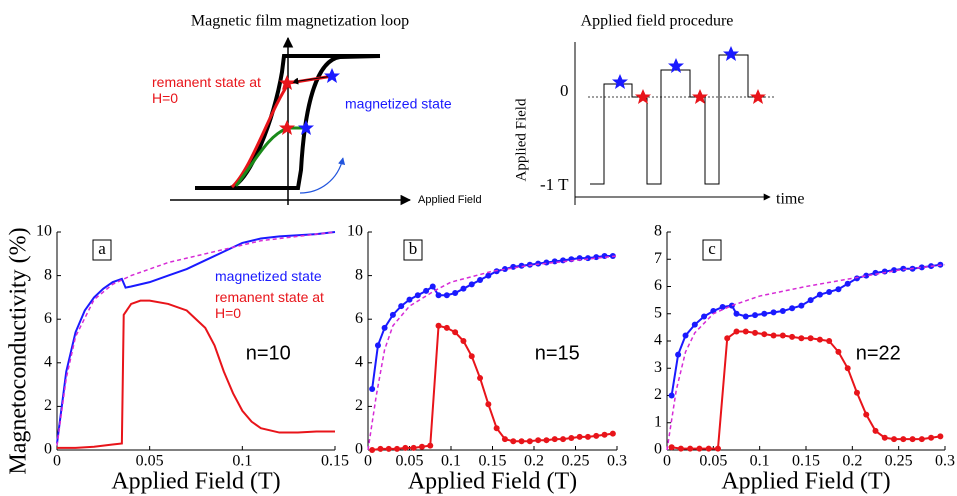  Describe the element at coordinates (492, 482) in the screenshot. I see `x-axis-label: Applied Field (T)` at that location.